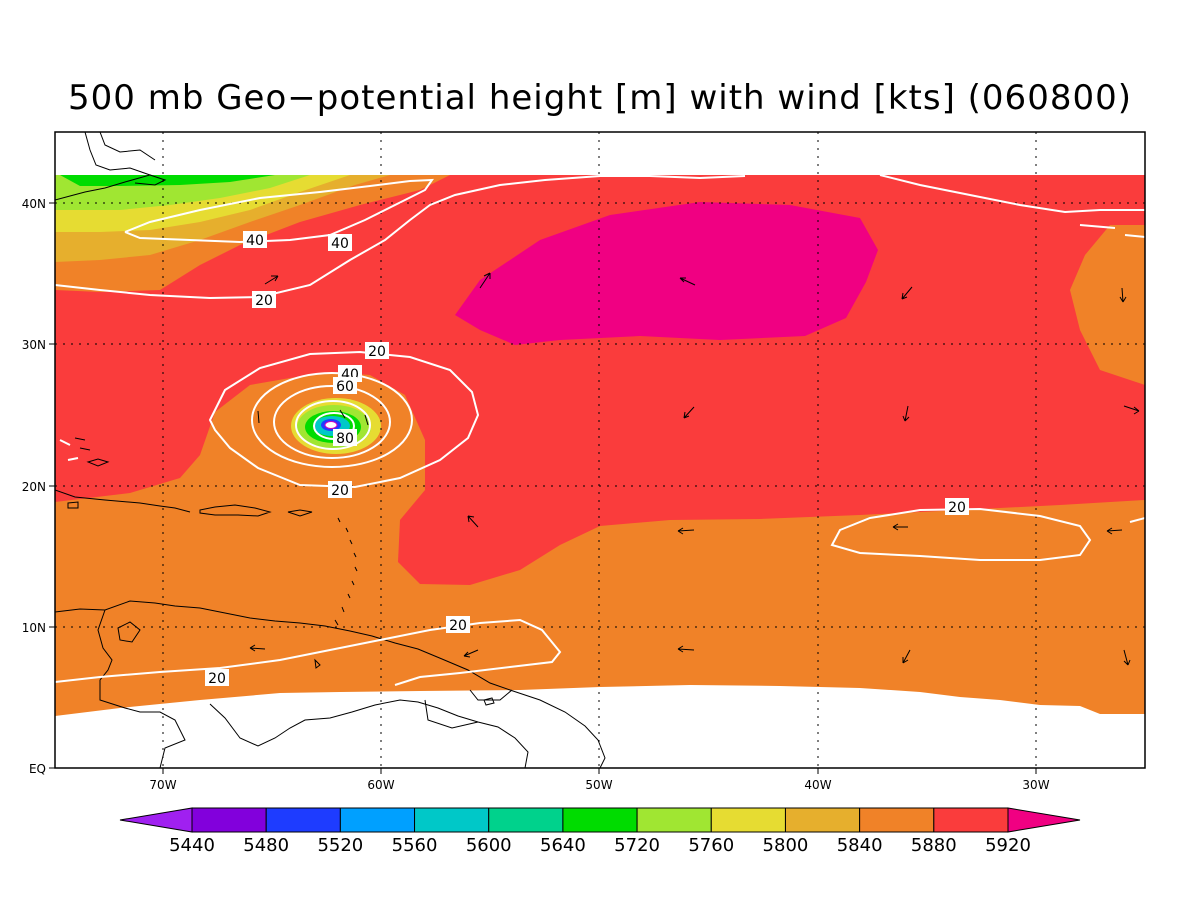 The width and height of the screenshot is (1200, 900). What do you see at coordinates (34, 487) in the screenshot?
I see `lat-label: 20N` at bounding box center [34, 487].